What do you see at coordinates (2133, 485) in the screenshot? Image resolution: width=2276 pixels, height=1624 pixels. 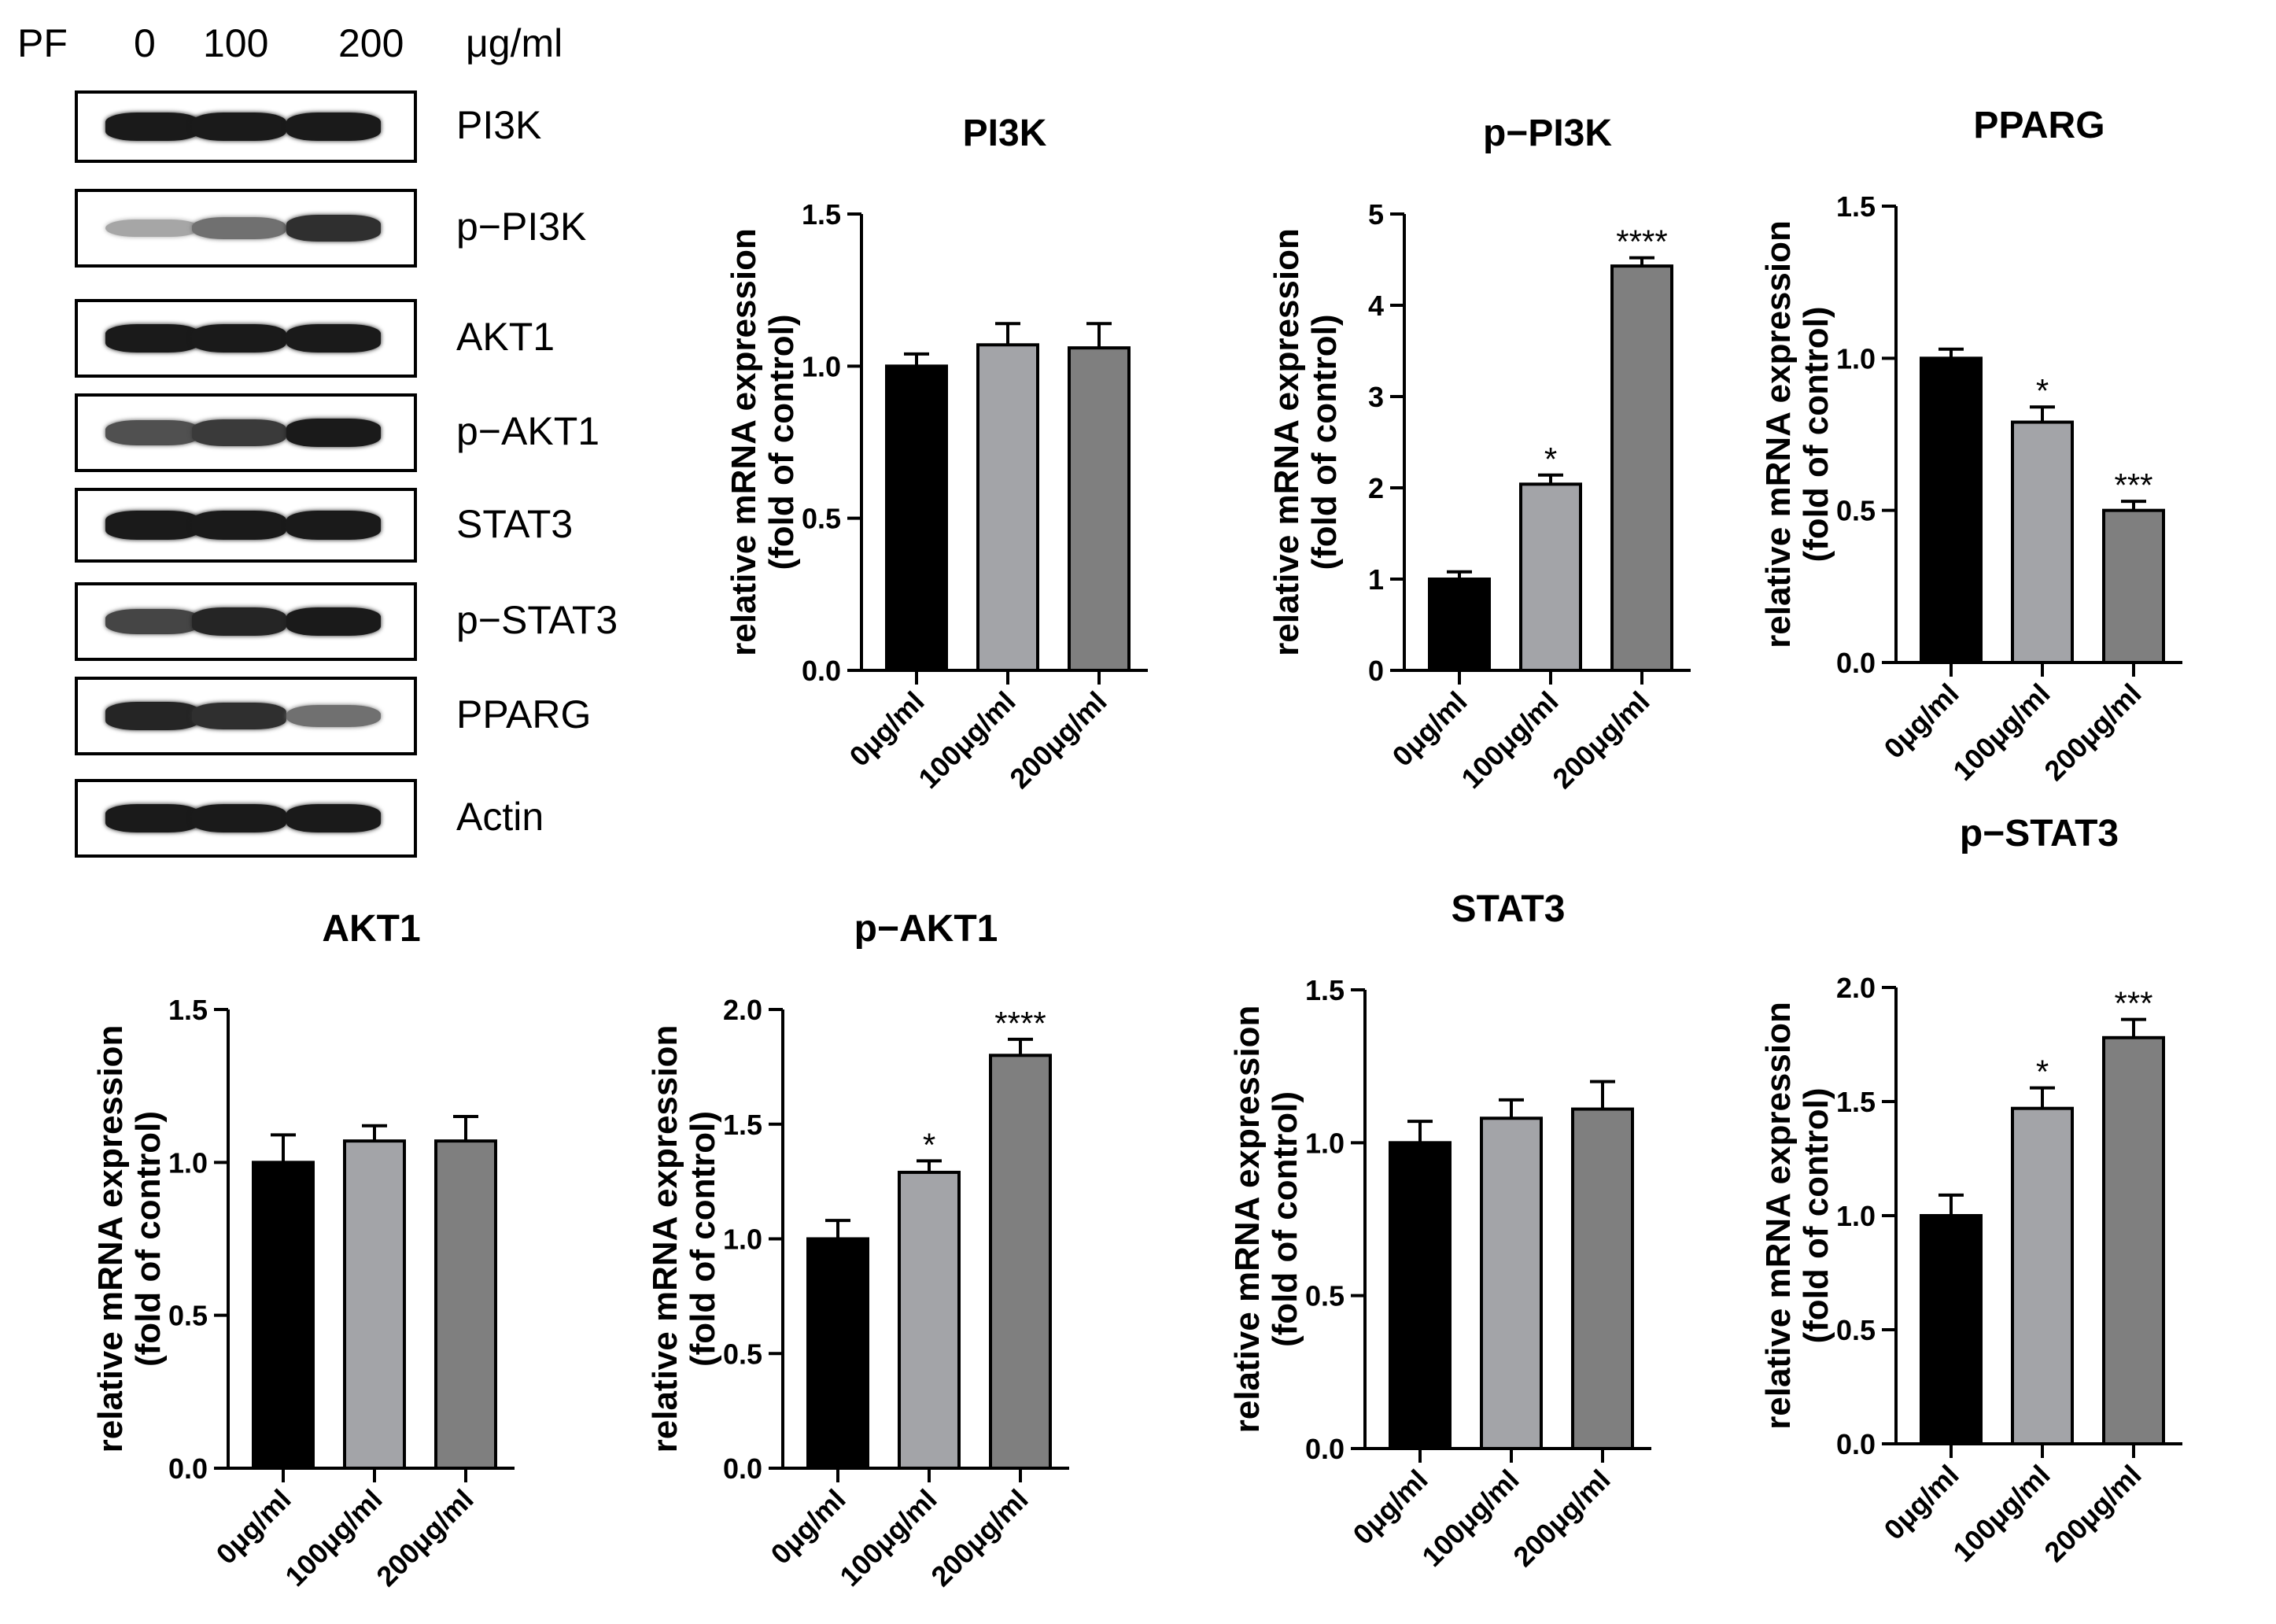 I see `significance-marker: ***` at bounding box center [2133, 485].